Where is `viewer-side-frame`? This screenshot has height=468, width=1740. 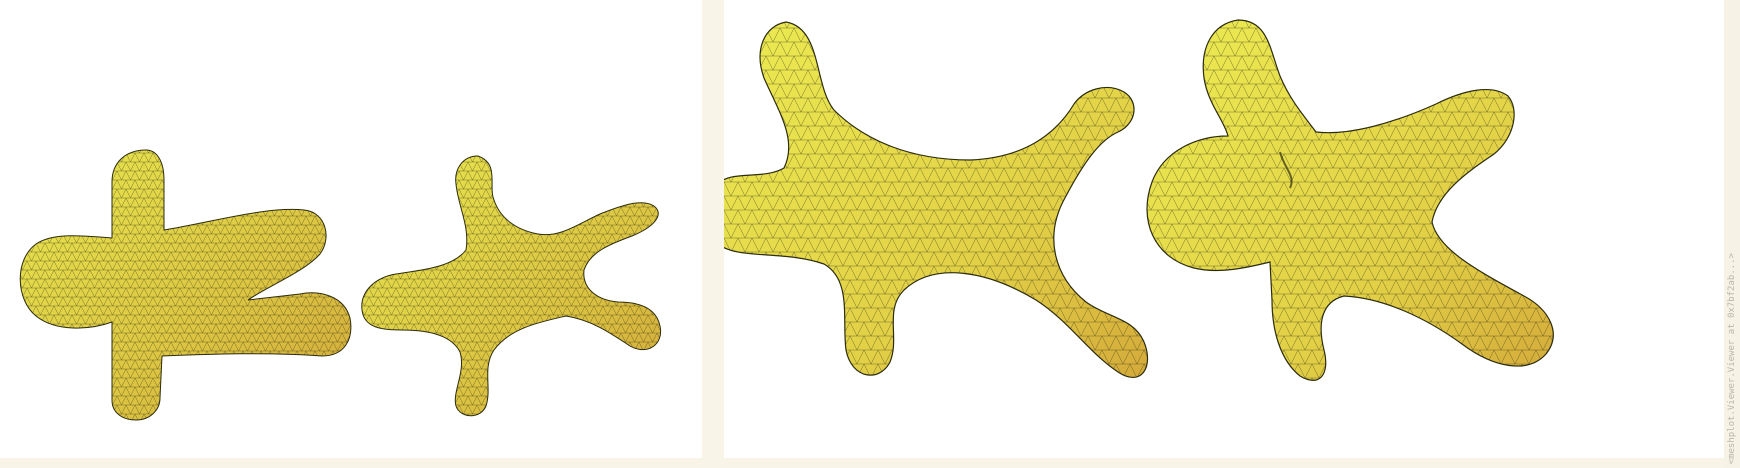
viewer-side-frame is located at coordinates (1732, 234).